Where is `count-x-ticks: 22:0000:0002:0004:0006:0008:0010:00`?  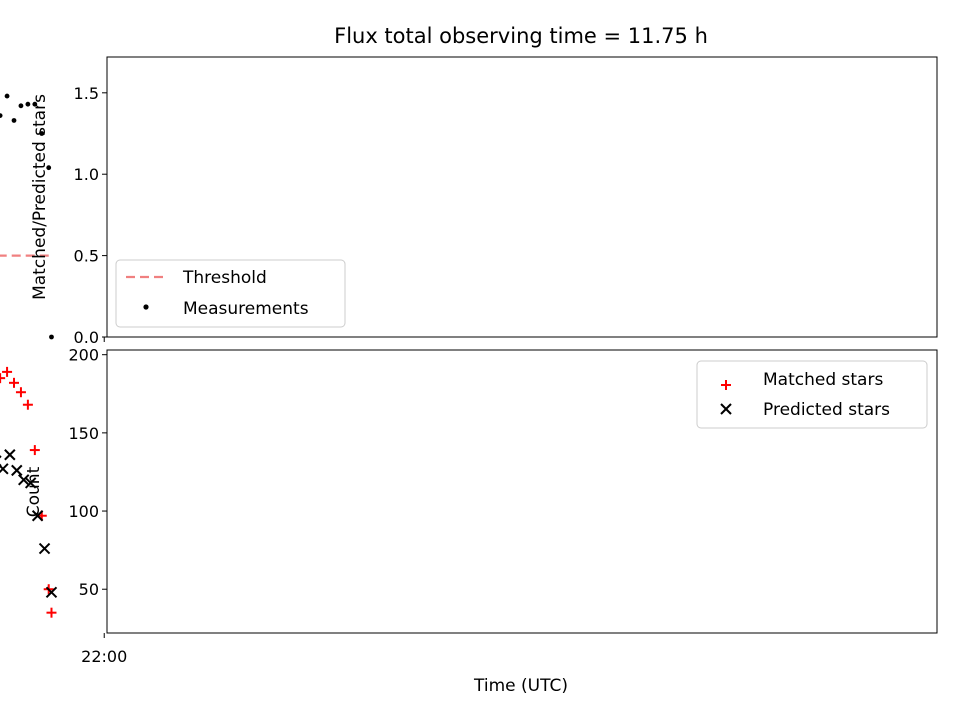 count-x-ticks: 22:0000:0002:0004:0006:0008:0010:00 is located at coordinates (104, 649).